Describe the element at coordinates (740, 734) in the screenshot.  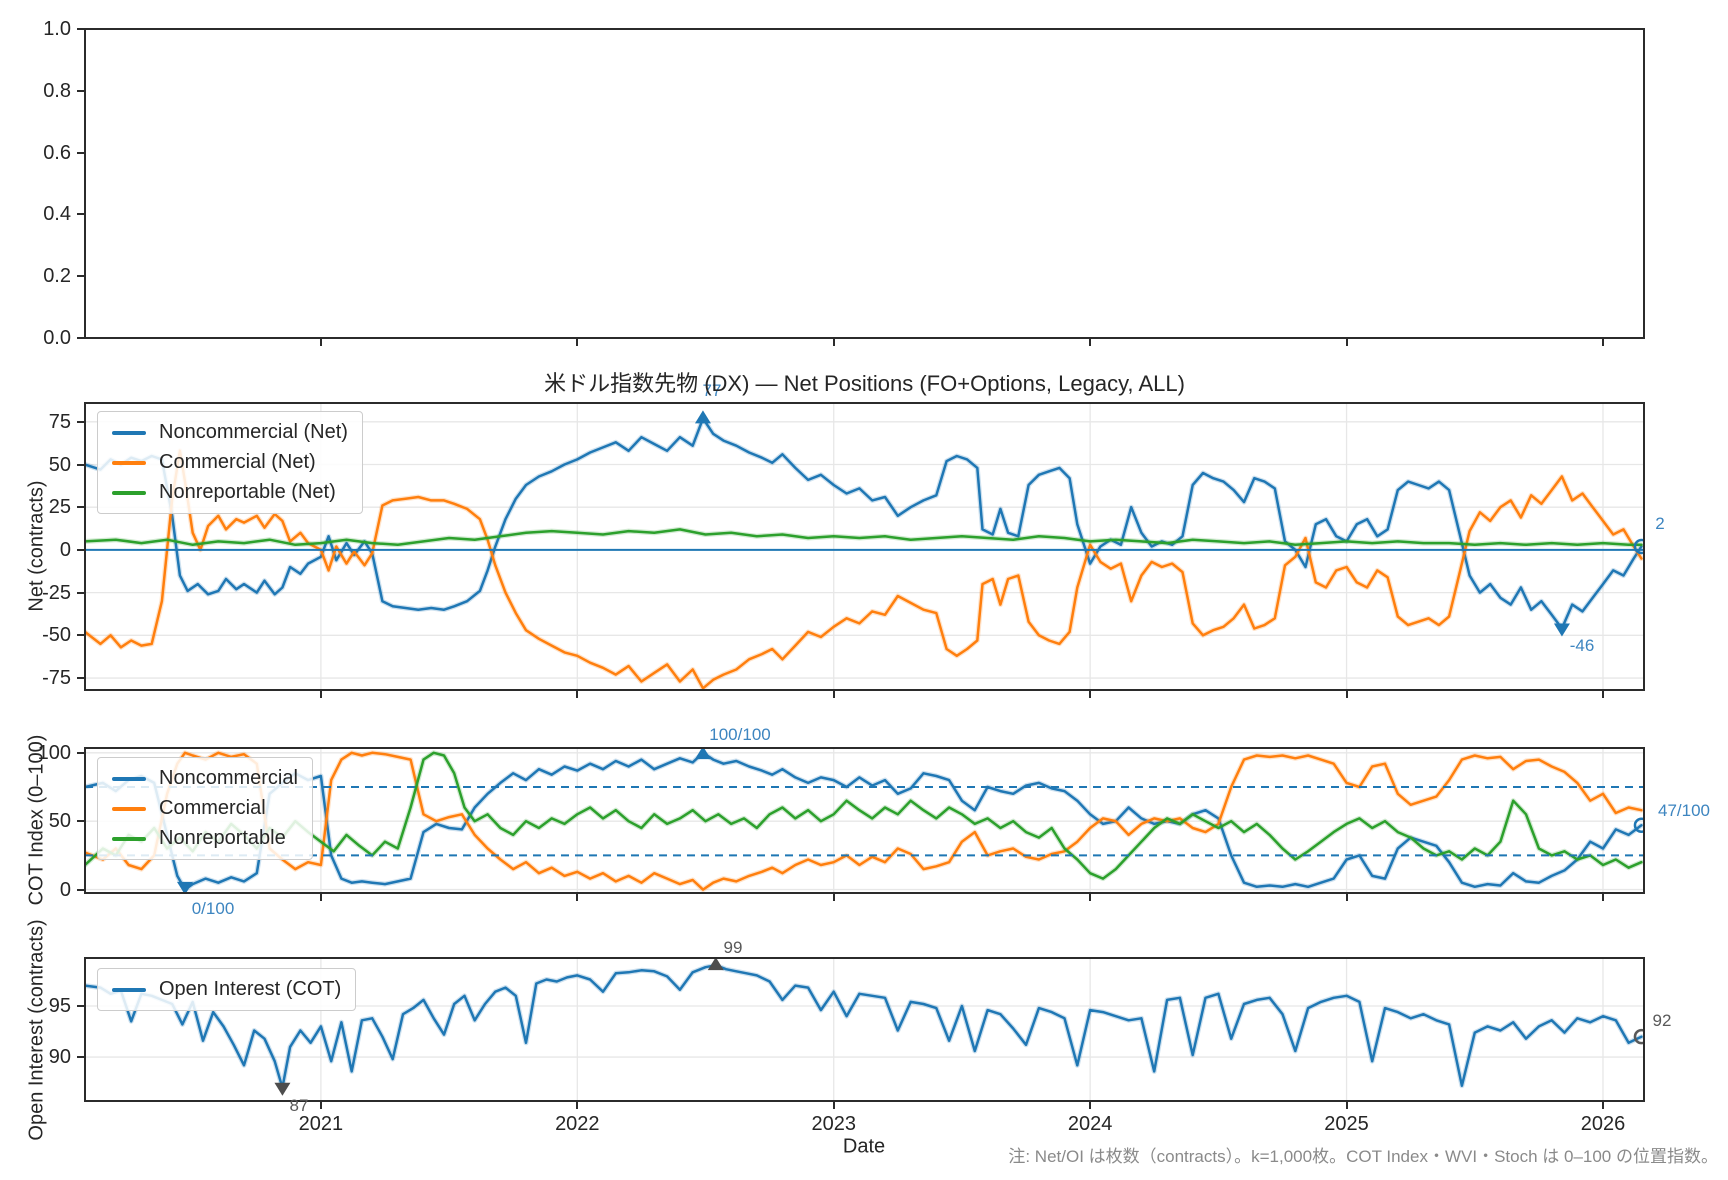
I see `cot-max-label: 100/100` at that location.